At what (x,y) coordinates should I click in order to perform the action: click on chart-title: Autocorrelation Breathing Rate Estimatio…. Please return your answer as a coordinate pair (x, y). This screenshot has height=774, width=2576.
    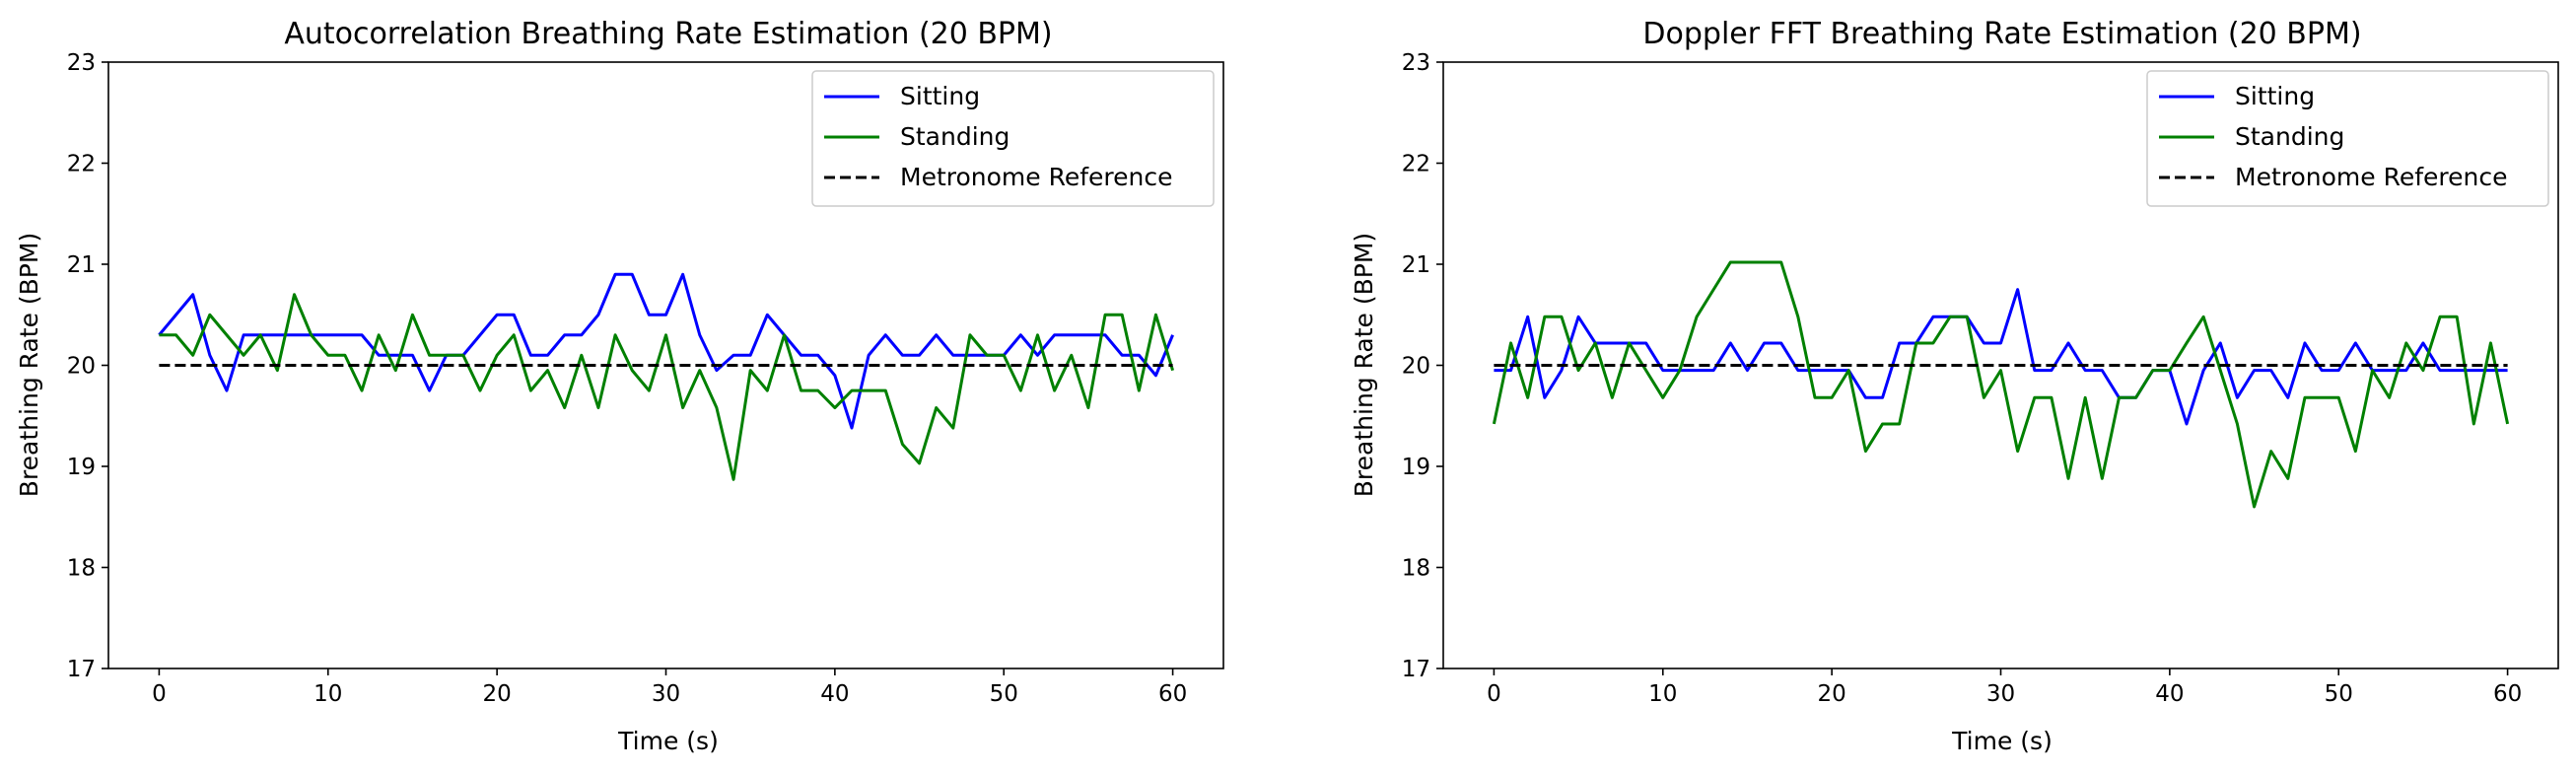
    Looking at the image, I should click on (668, 34).